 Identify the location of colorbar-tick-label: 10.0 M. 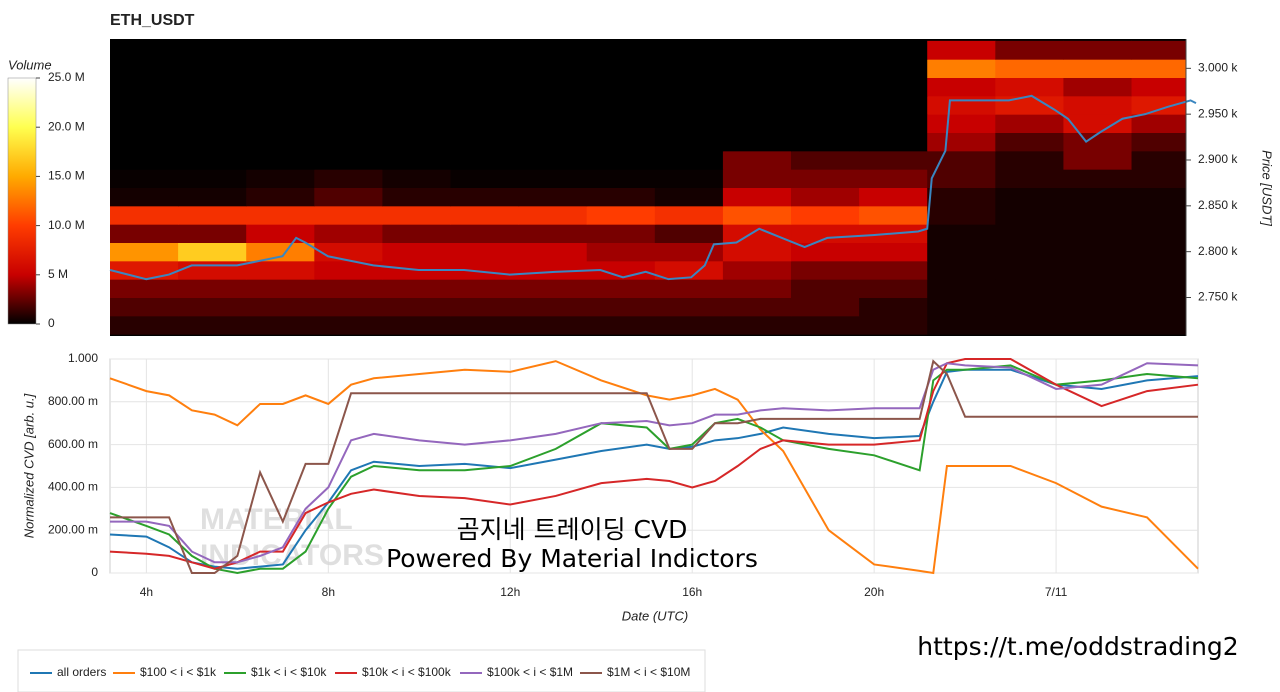
(66, 225).